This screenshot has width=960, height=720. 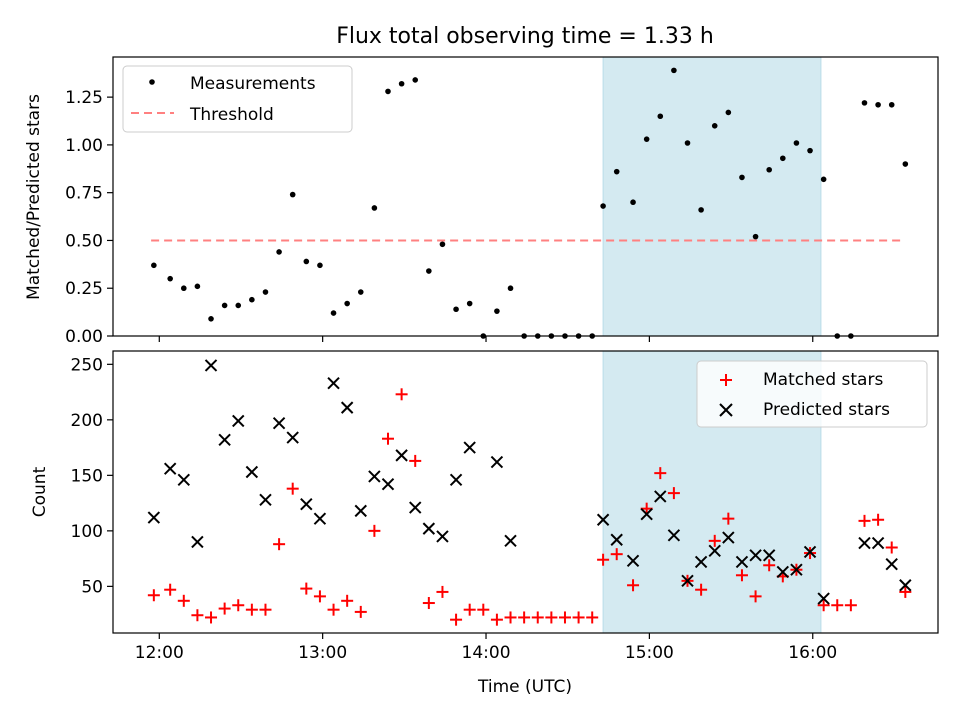 What do you see at coordinates (812, 653) in the screenshot?
I see `x-tick-label: 16:00` at bounding box center [812, 653].